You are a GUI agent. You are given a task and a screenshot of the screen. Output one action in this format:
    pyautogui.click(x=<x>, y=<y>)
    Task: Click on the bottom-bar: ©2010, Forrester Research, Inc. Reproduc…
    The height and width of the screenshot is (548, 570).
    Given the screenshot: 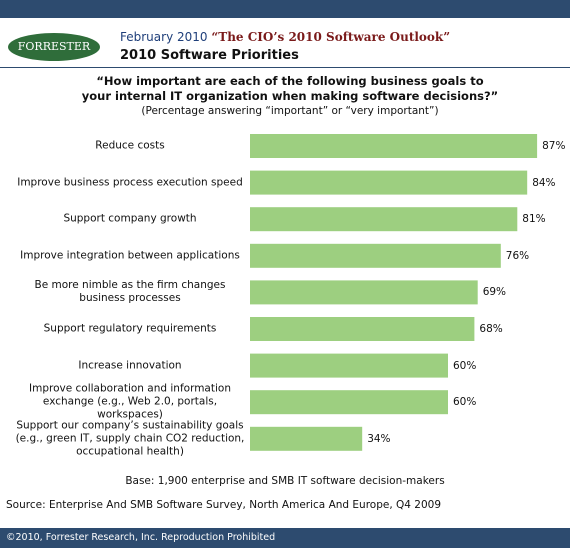 What is the action you would take?
    pyautogui.click(x=285, y=538)
    